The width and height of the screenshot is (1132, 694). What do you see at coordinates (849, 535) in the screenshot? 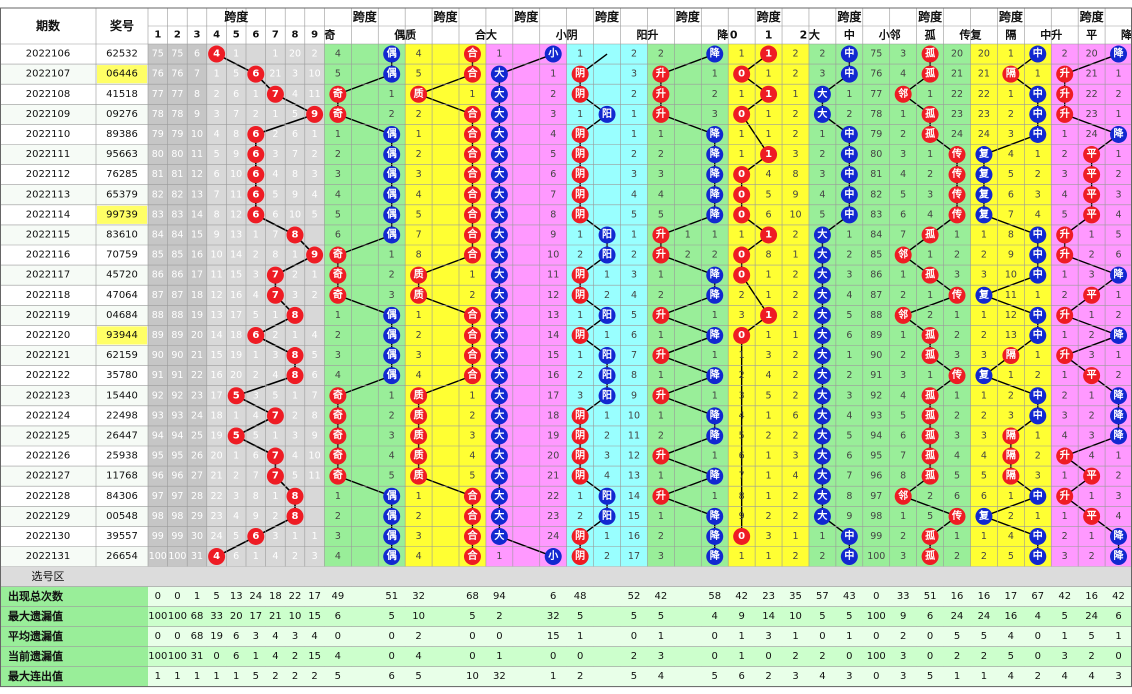
I see `group-ball-label: 中` at bounding box center [849, 535].